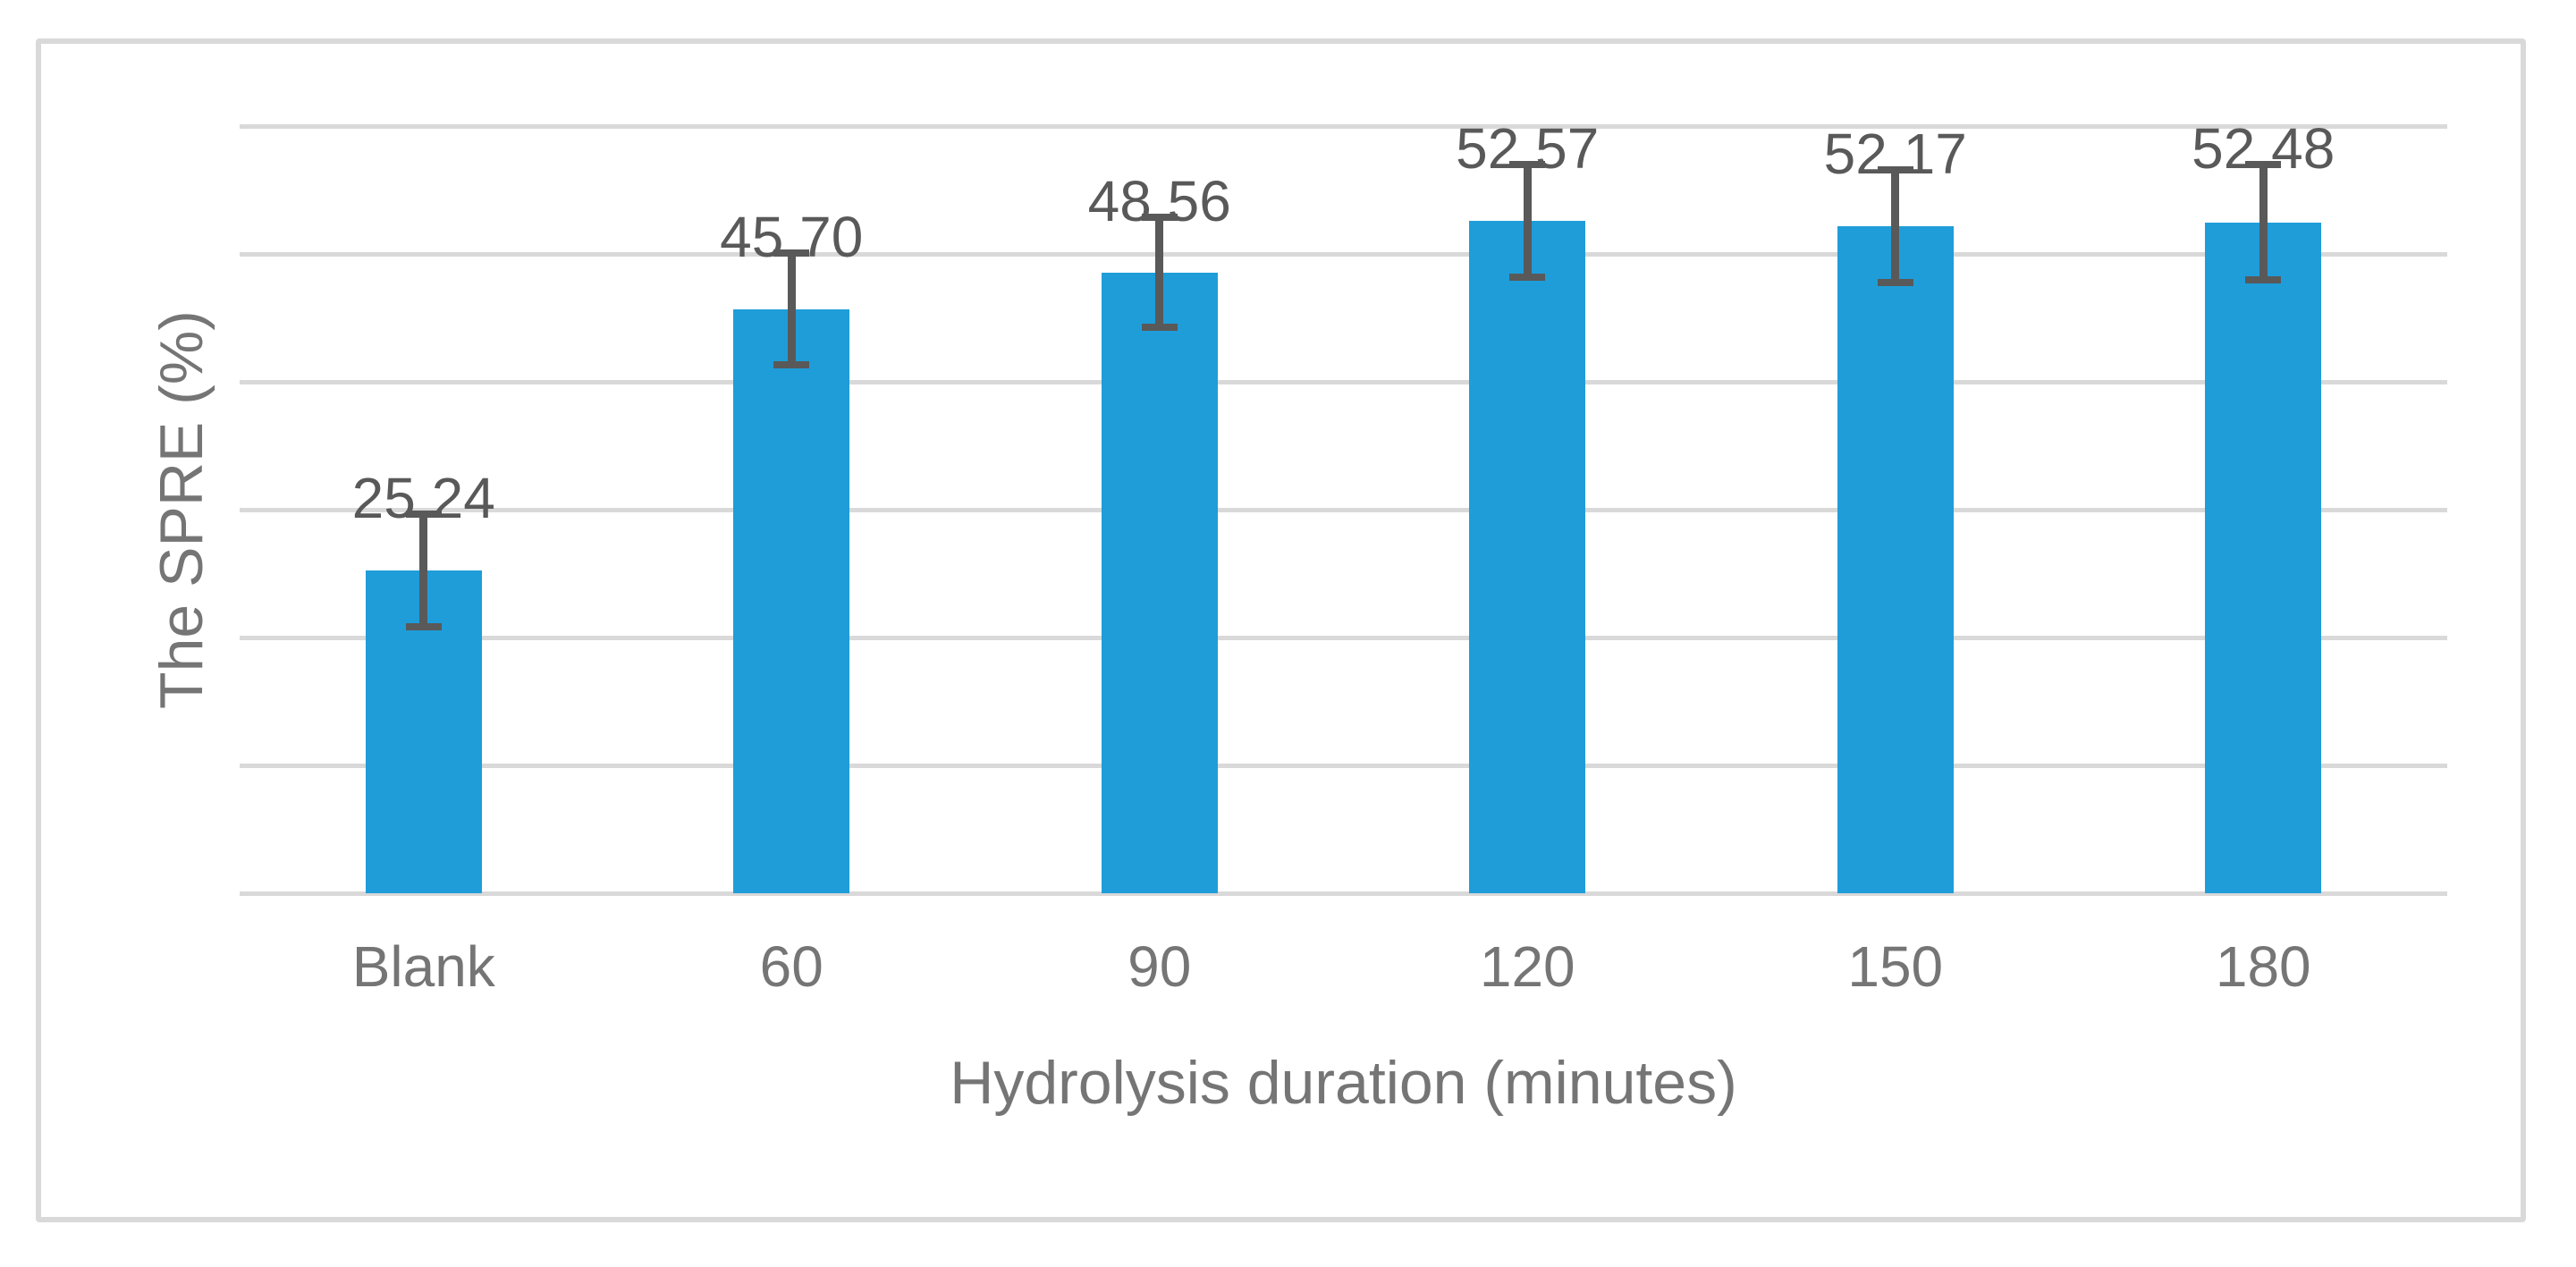  I want to click on x-tick-label: 60, so click(791, 966).